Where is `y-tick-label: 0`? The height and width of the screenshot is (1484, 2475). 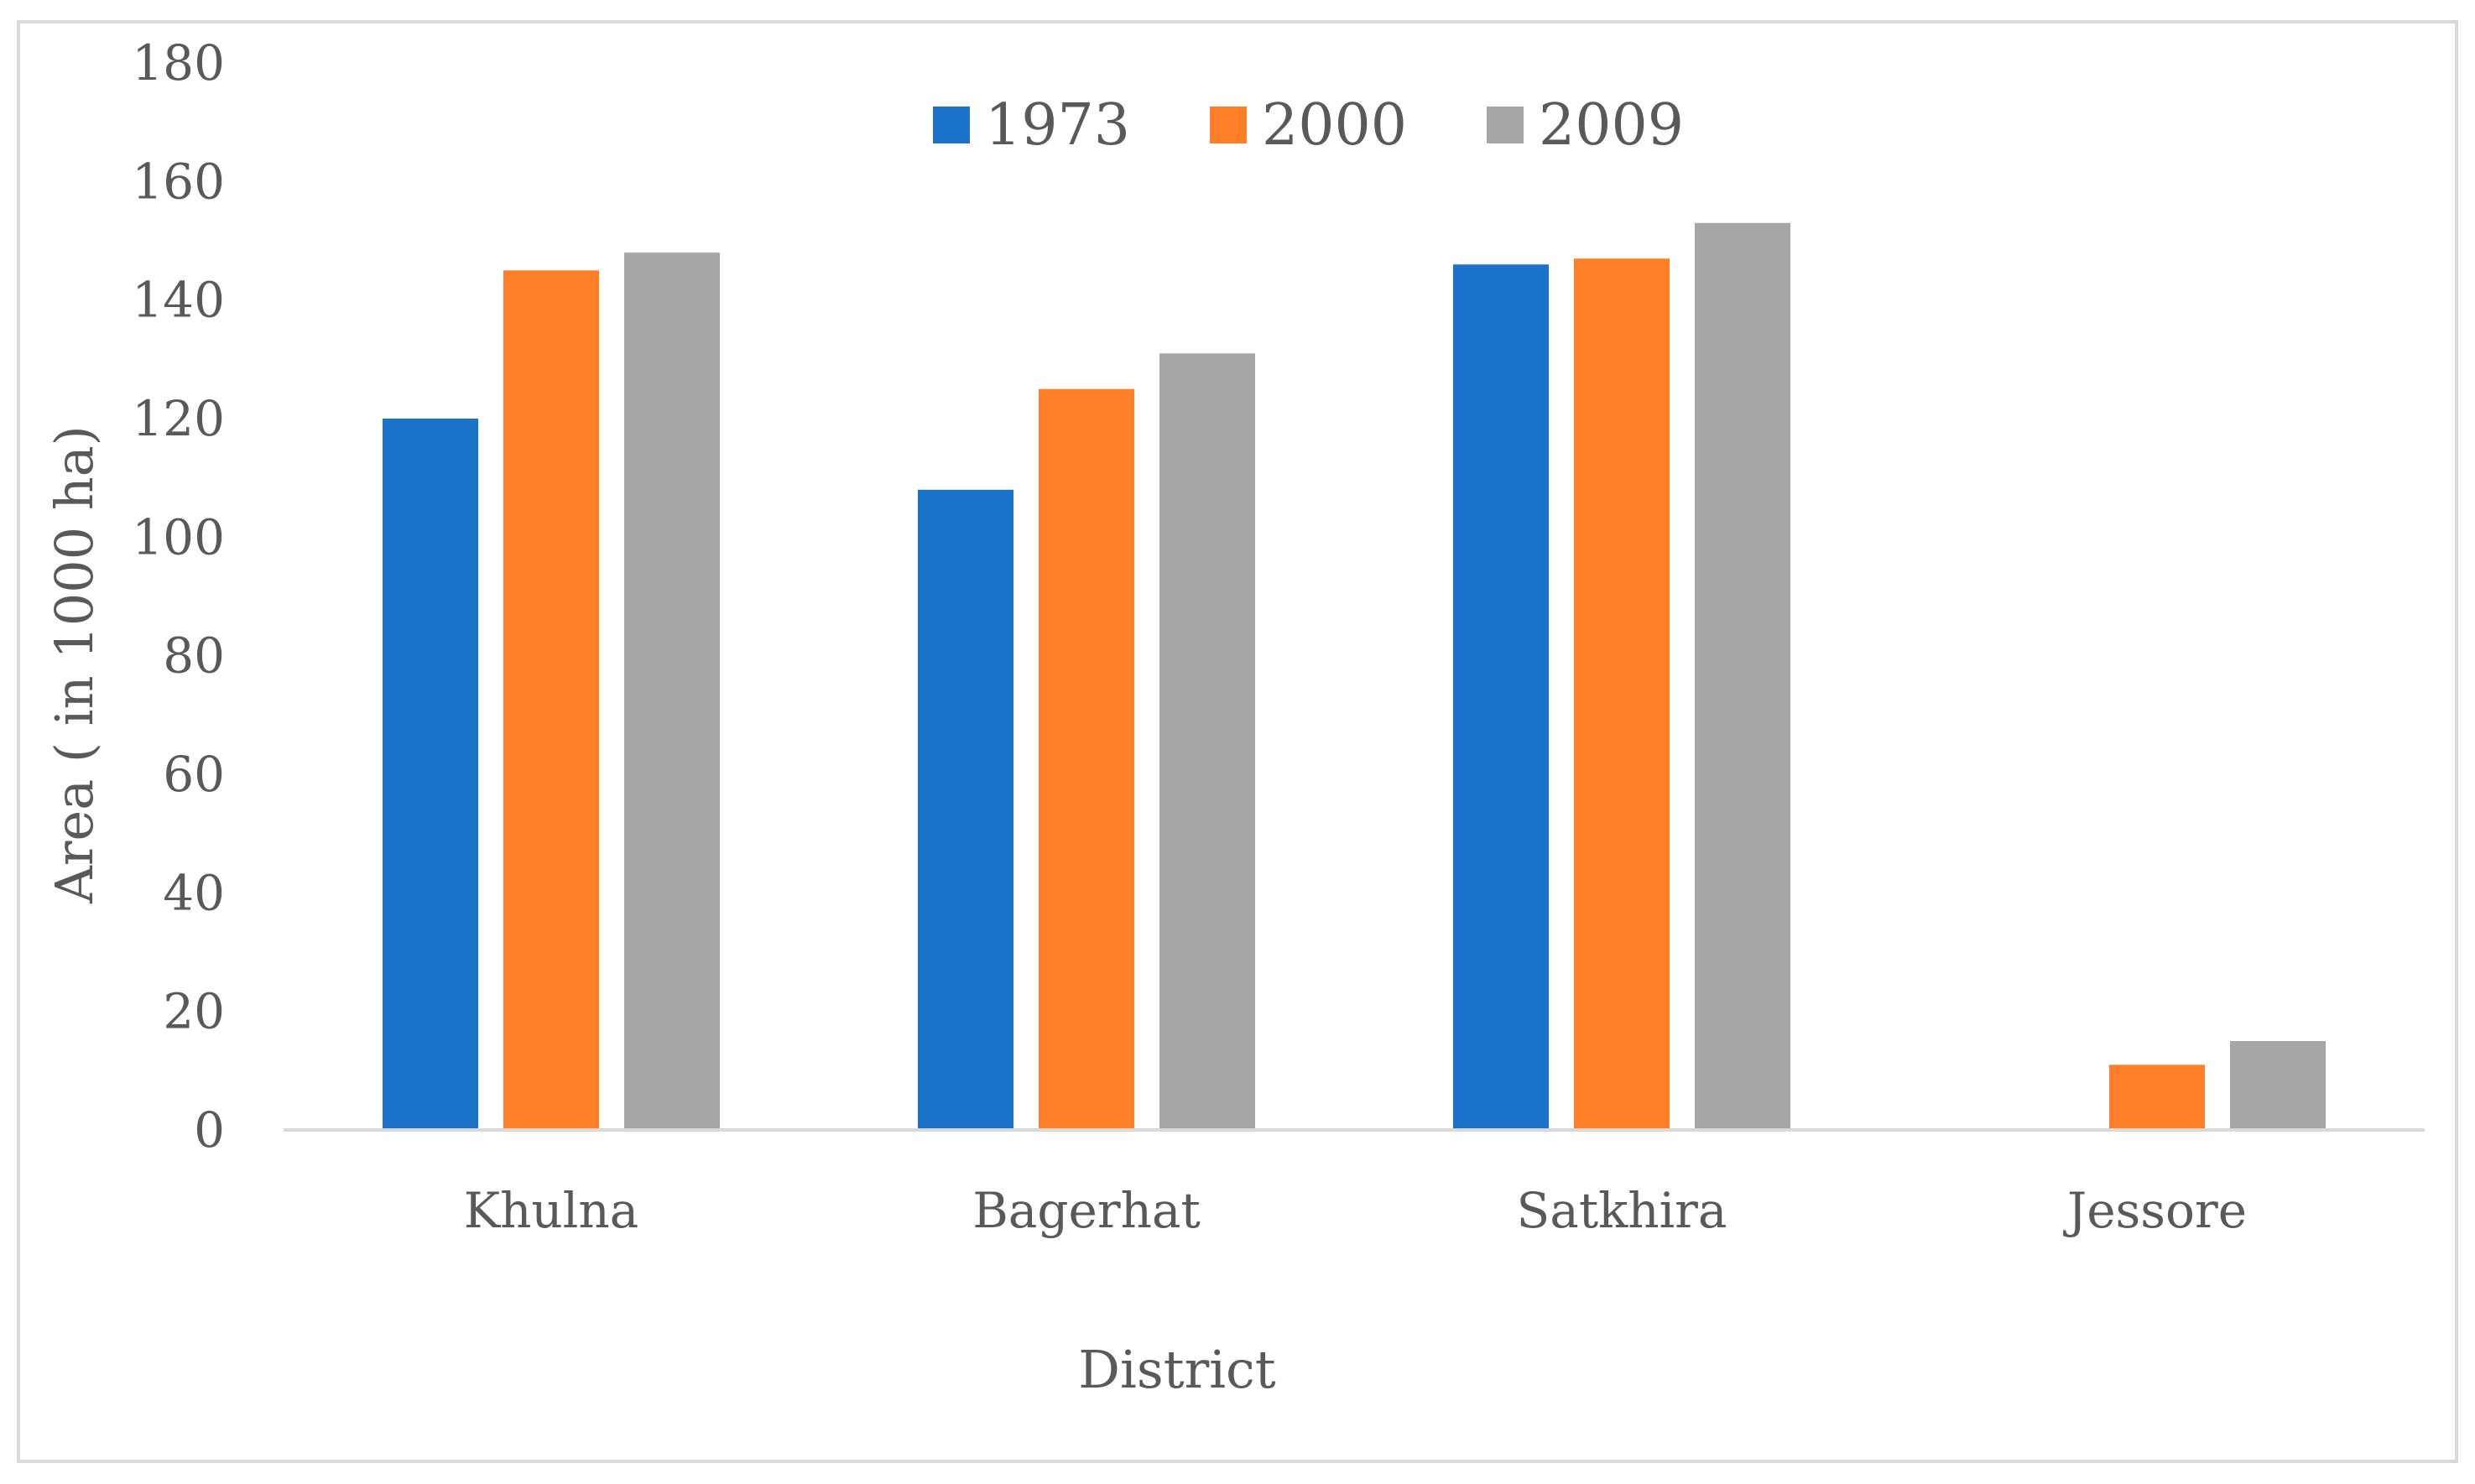
y-tick-label: 0 is located at coordinates (209, 1130).